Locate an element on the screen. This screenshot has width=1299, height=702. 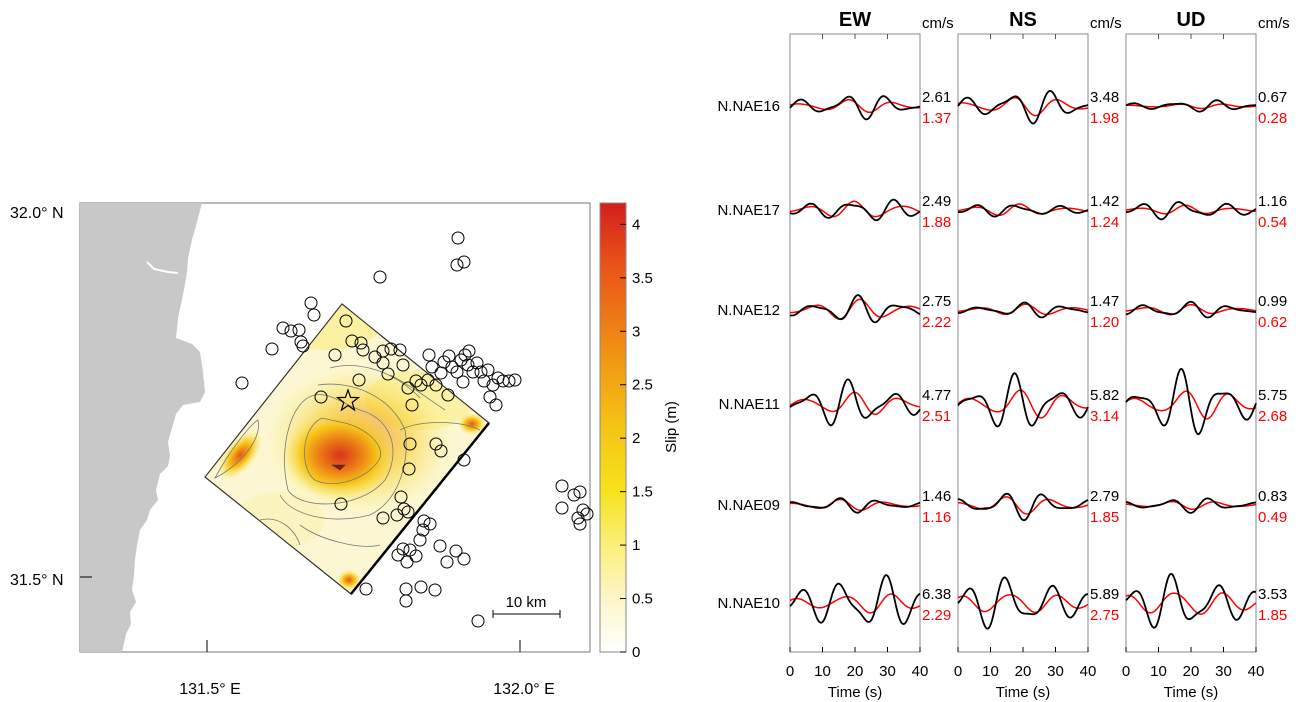
observed-amplitude: 4.77 is located at coordinates (936, 395).